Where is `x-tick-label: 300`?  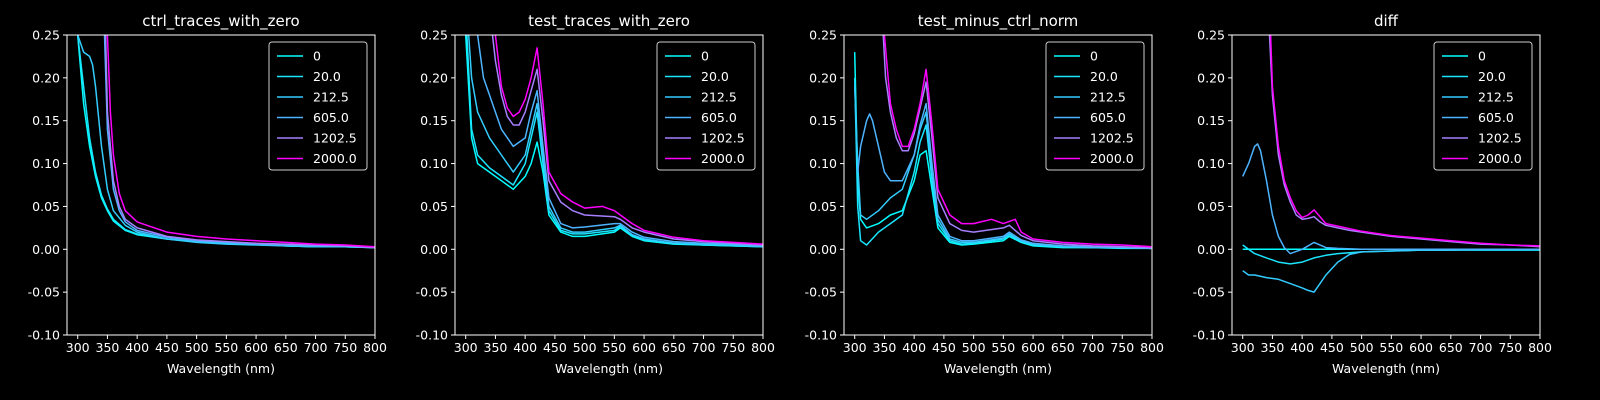
x-tick-label: 300 is located at coordinates (78, 347).